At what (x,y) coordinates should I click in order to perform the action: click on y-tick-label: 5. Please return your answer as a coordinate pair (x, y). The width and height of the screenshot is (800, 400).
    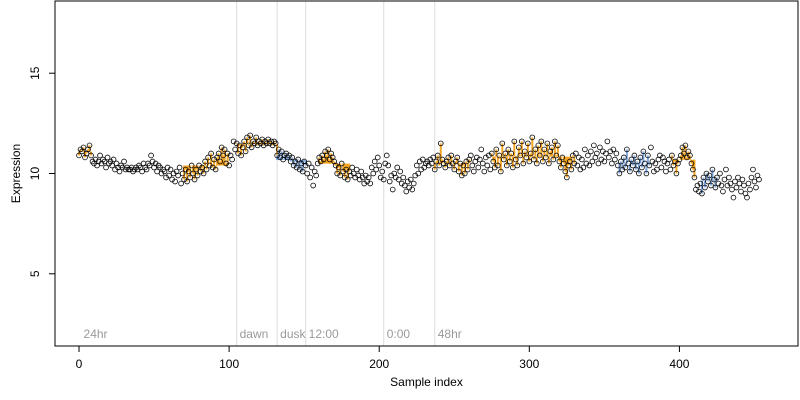
    Looking at the image, I should click on (35, 273).